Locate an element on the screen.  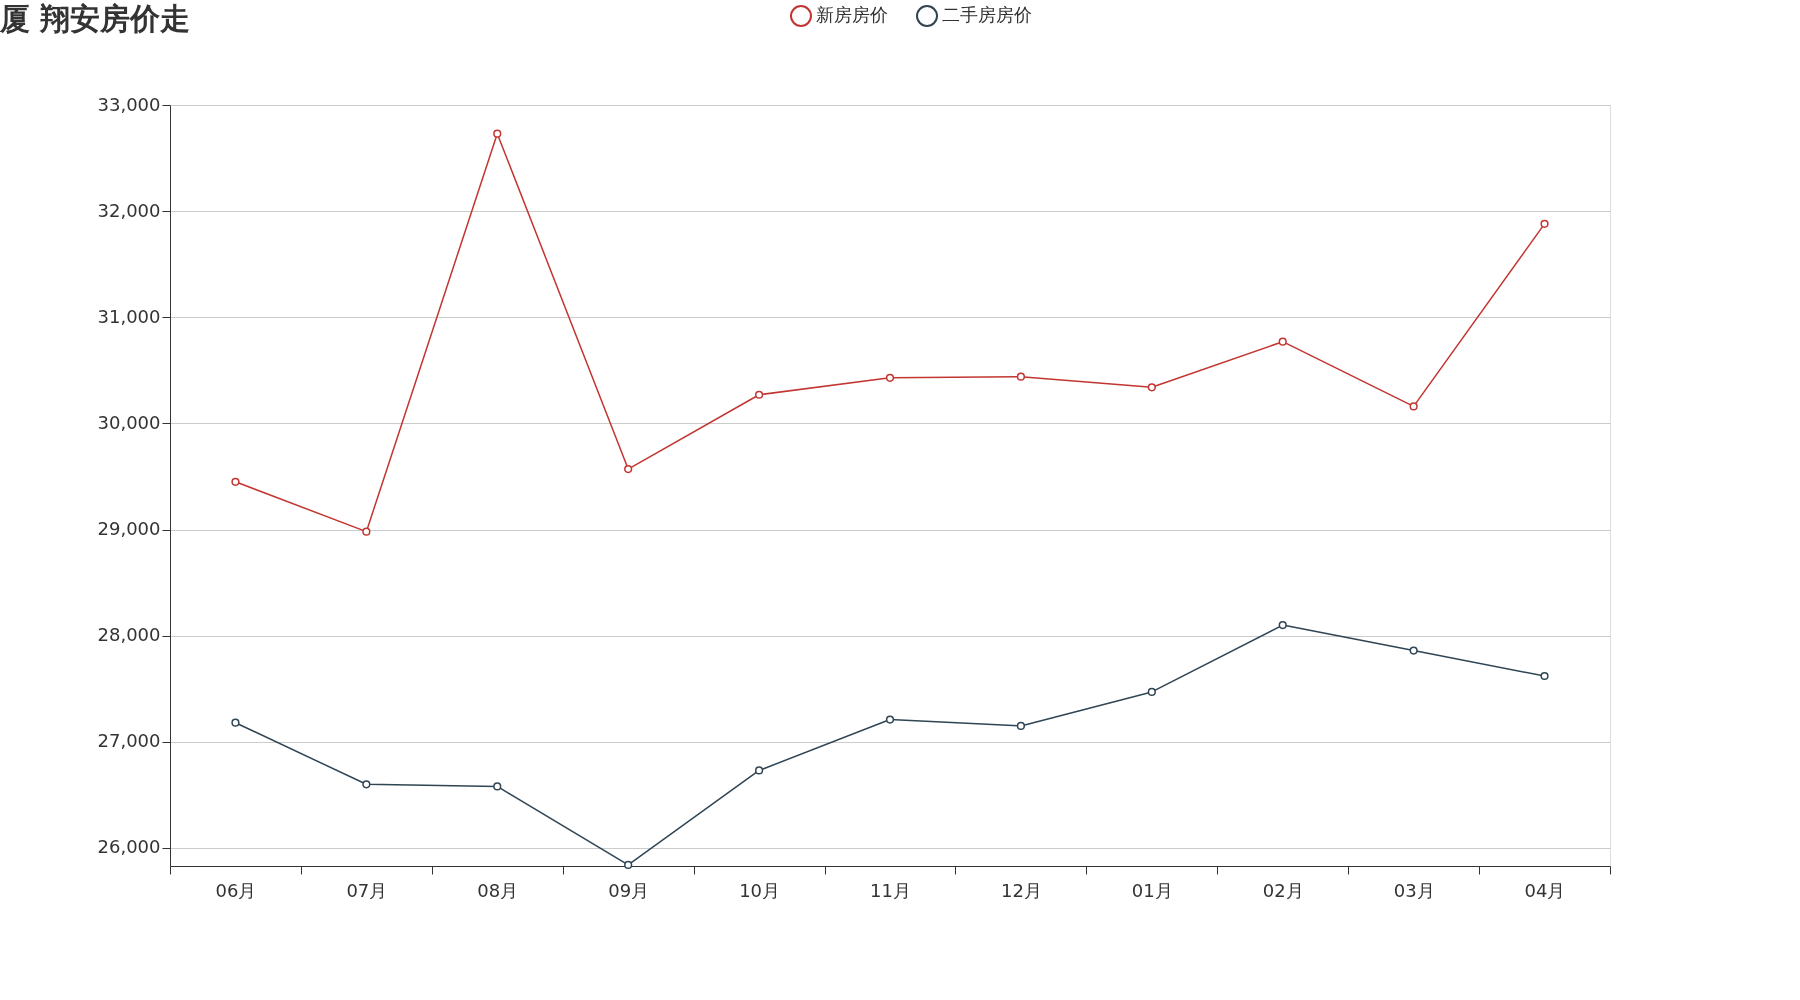
x-tick-label: 11月 is located at coordinates (890, 890).